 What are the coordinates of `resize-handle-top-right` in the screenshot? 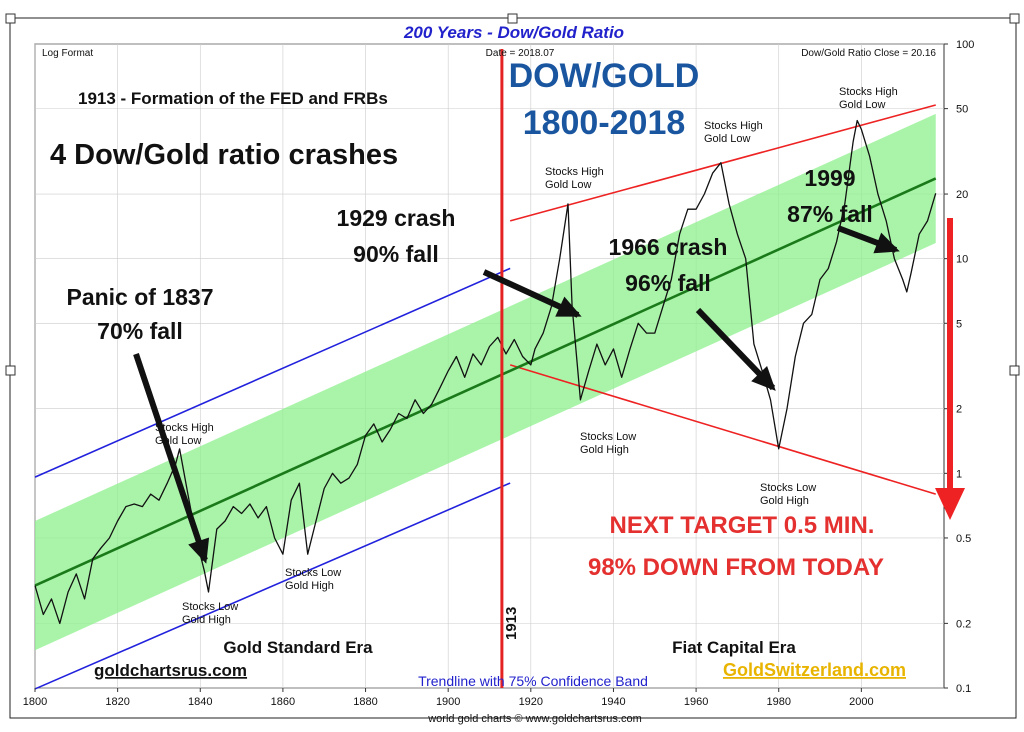 It's located at (1014, 18).